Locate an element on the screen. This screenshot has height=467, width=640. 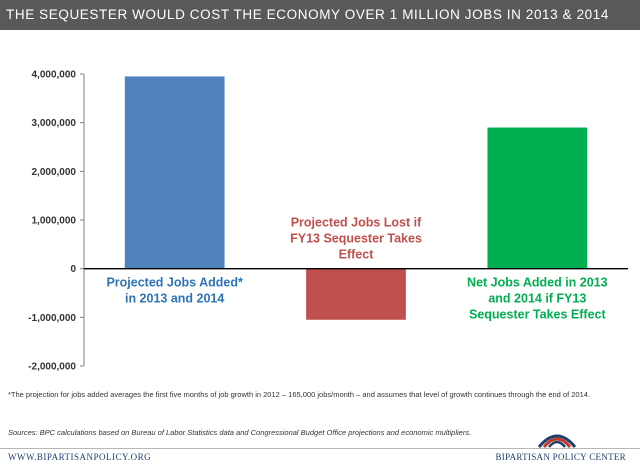
bar-category-label: in 2013 and 2014 is located at coordinates (174, 299).